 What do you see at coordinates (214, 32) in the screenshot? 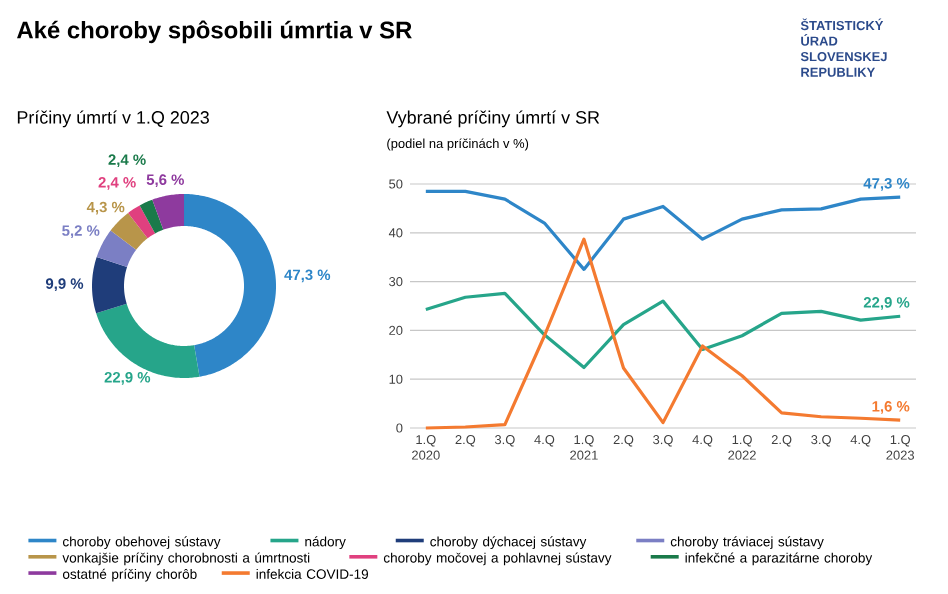
I see `chart-title: Aké choroby spôsobili úmrtia v SR` at bounding box center [214, 32].